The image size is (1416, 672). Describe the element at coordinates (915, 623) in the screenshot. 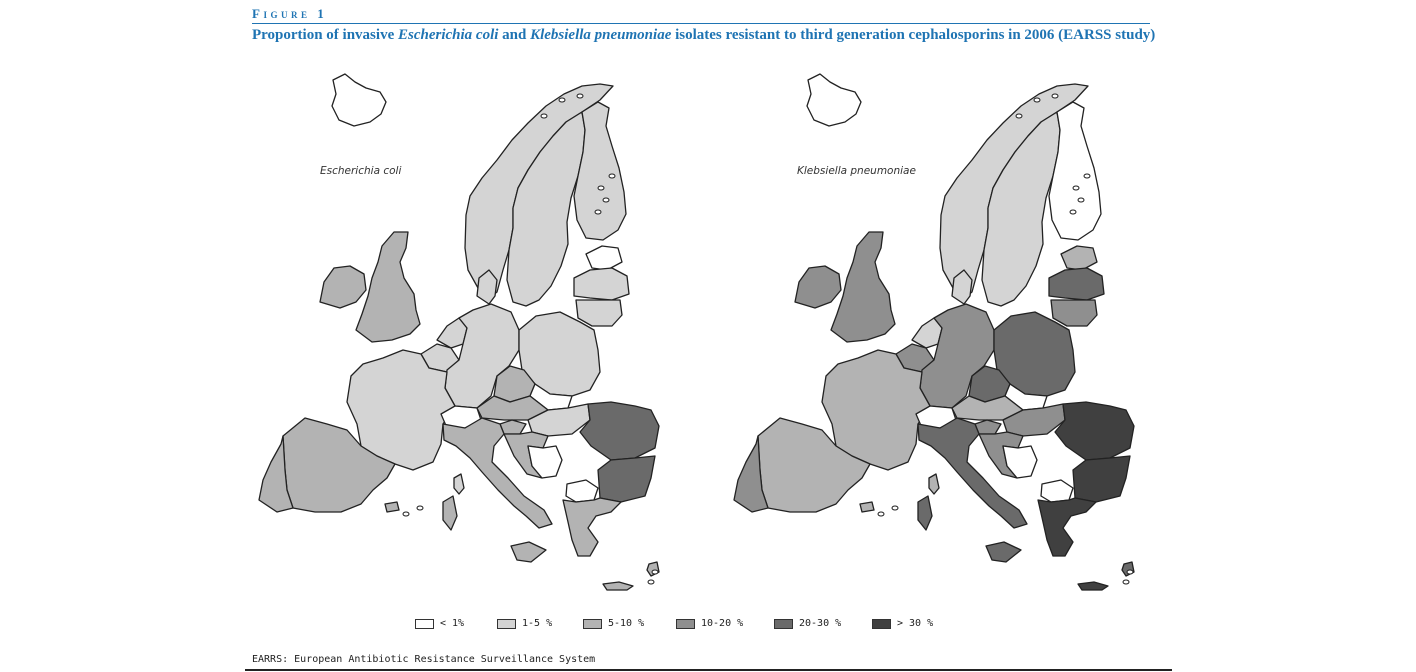

I see `legend-label: > 30 %` at that location.